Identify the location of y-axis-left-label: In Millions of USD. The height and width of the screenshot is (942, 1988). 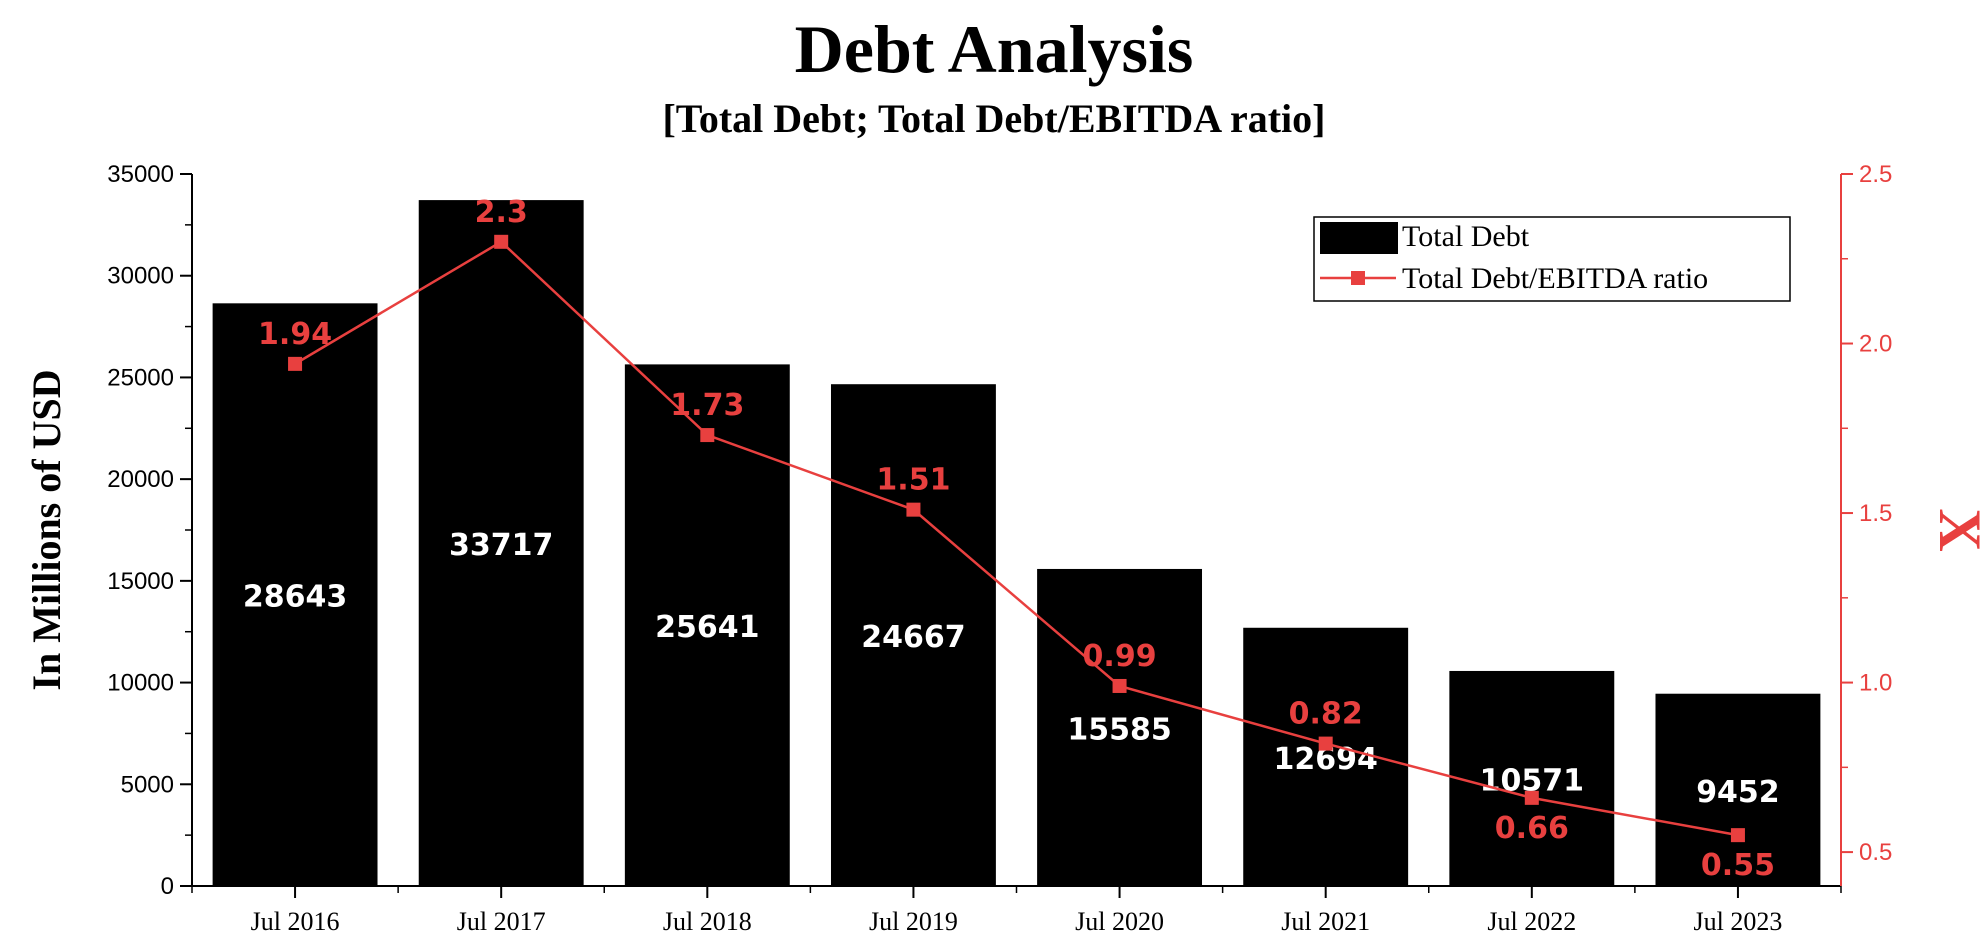
(46, 529).